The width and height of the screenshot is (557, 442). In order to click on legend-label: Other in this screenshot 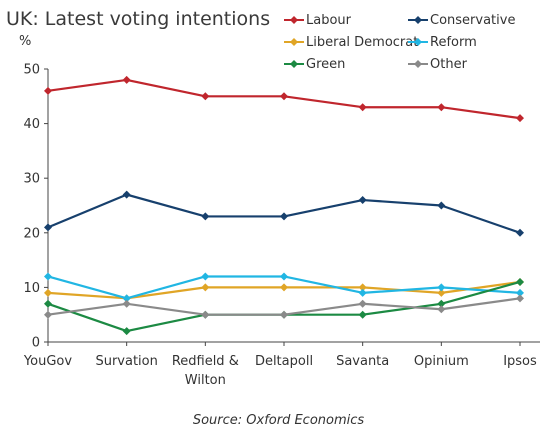, I will do `click(448, 64)`.